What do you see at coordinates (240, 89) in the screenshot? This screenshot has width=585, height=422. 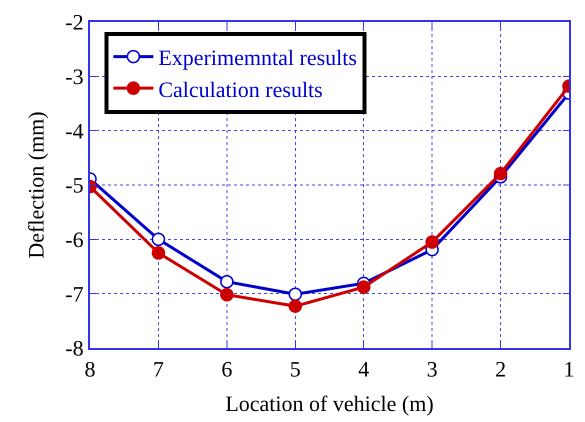 I see `legend-label: Calculation results` at bounding box center [240, 89].